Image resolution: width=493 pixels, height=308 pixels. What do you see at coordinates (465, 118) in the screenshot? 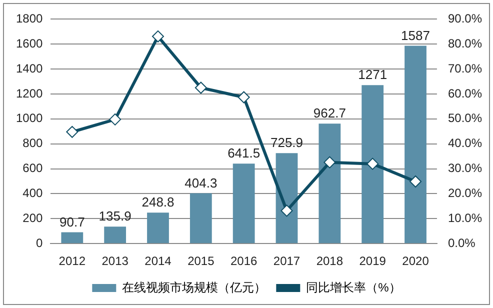
I see `y2-tick-label: 50.0%` at bounding box center [465, 118].